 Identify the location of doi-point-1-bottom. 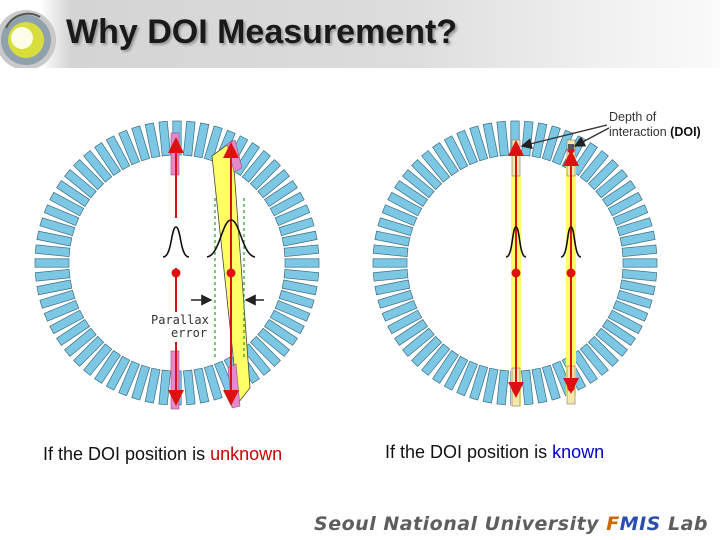
(516, 390).